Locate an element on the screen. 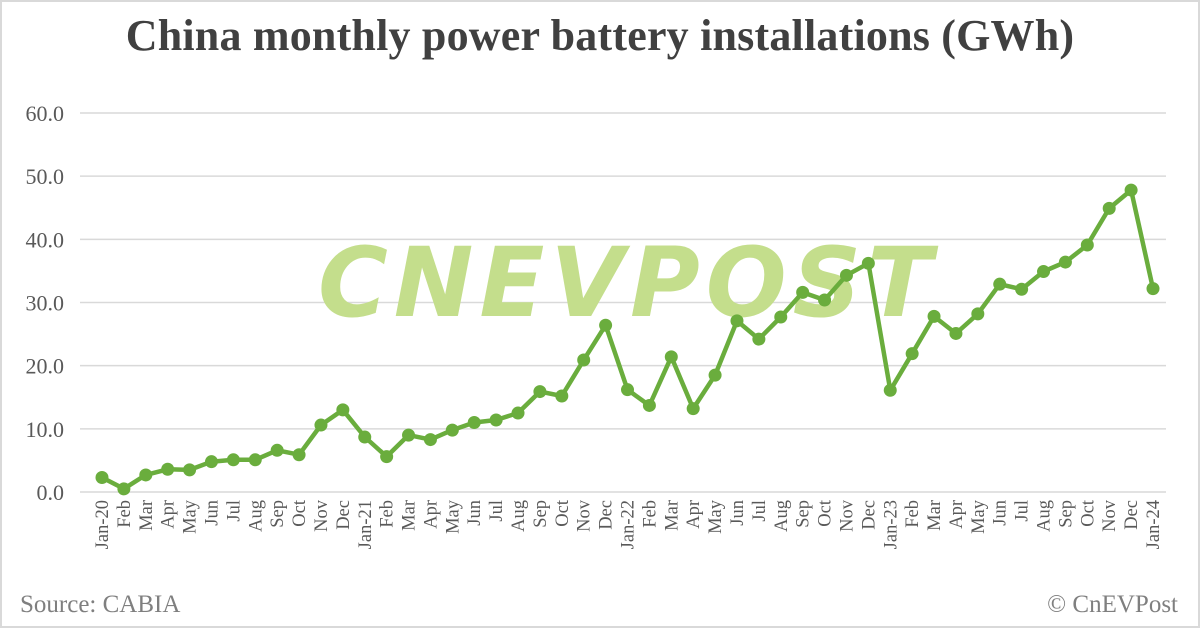 The image size is (1200, 628). x-tick-label: Jan-24 is located at coordinates (1154, 524).